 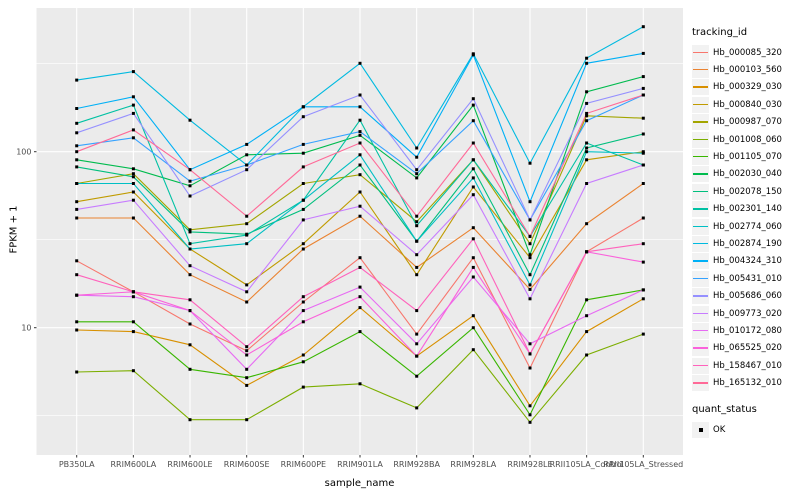 I want to click on legend-entry-Hb_165132_010: Hb_165132_010, so click(x=745, y=383).